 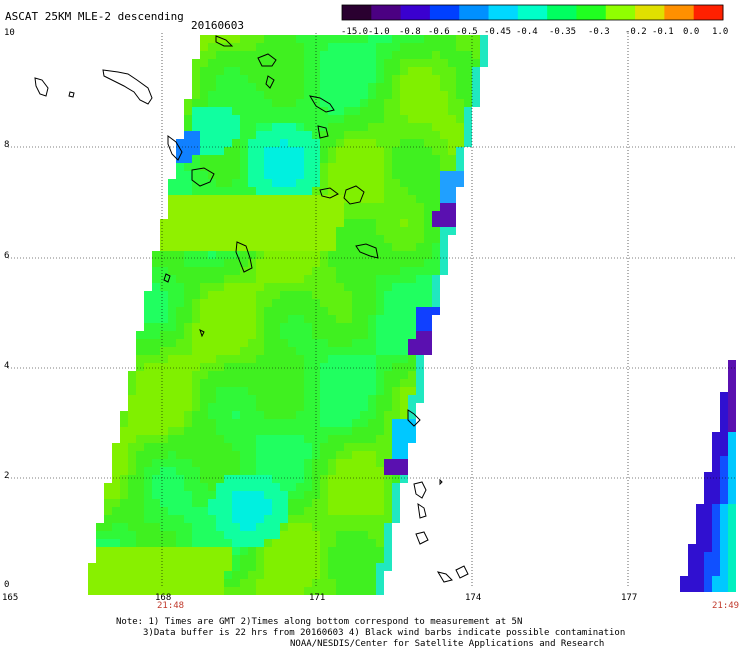 What do you see at coordinates (355, 32) in the screenshot?
I see `colorbar-label-1: -15.0` at bounding box center [355, 32].